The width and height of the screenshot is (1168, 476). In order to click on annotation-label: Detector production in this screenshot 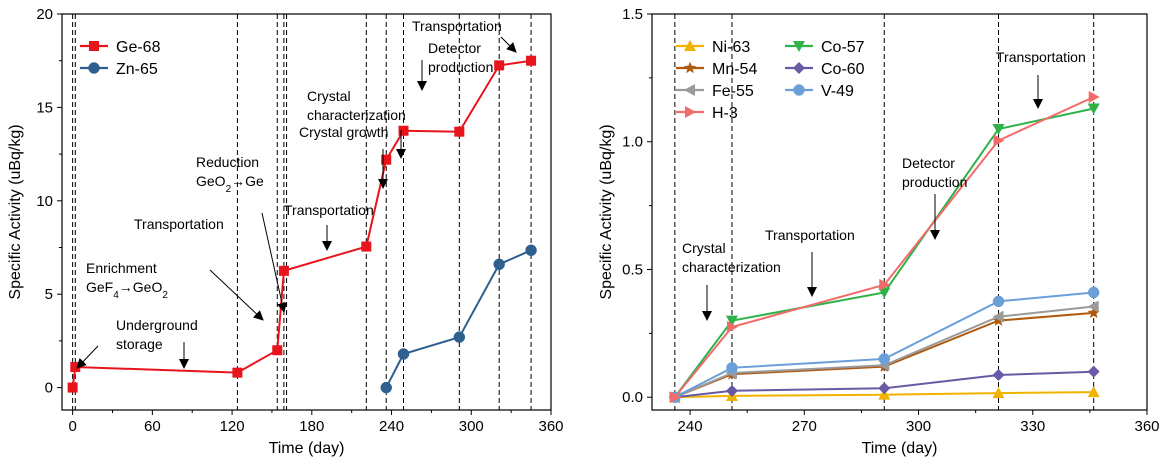, I will do `click(934, 172)`.